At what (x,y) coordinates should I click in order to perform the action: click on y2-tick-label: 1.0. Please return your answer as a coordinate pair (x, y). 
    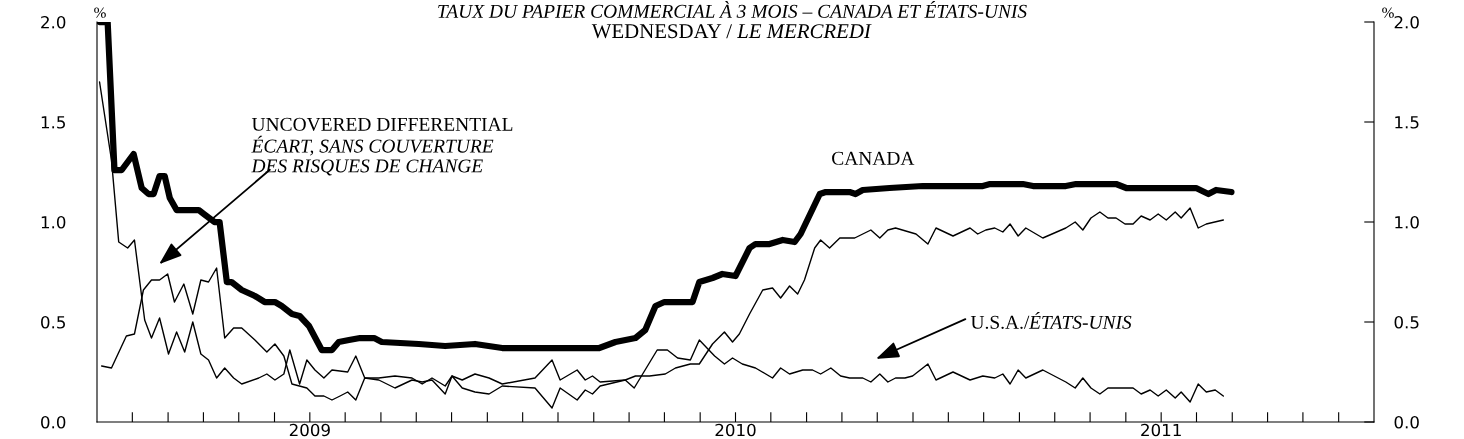
    Looking at the image, I should click on (1407, 222).